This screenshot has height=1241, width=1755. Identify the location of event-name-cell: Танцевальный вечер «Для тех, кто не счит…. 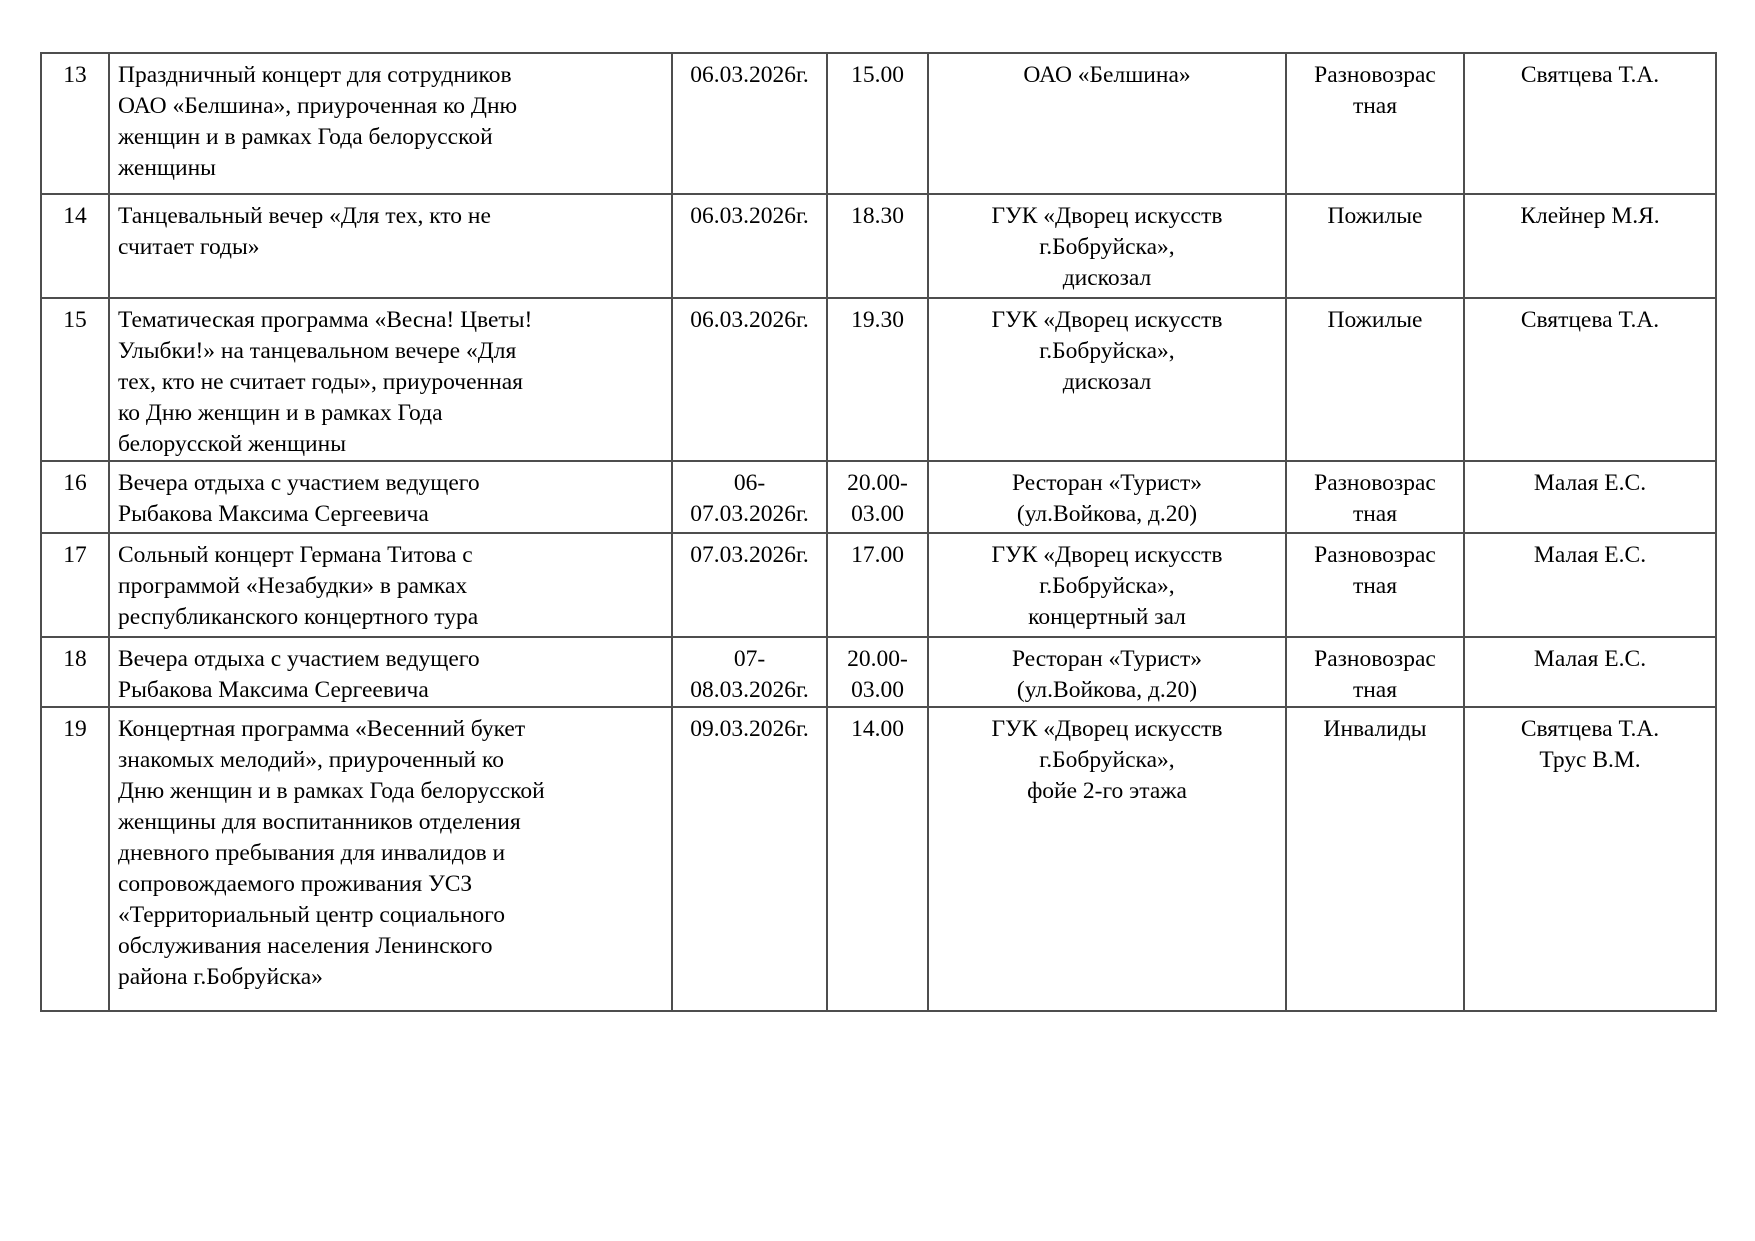
(390, 246).